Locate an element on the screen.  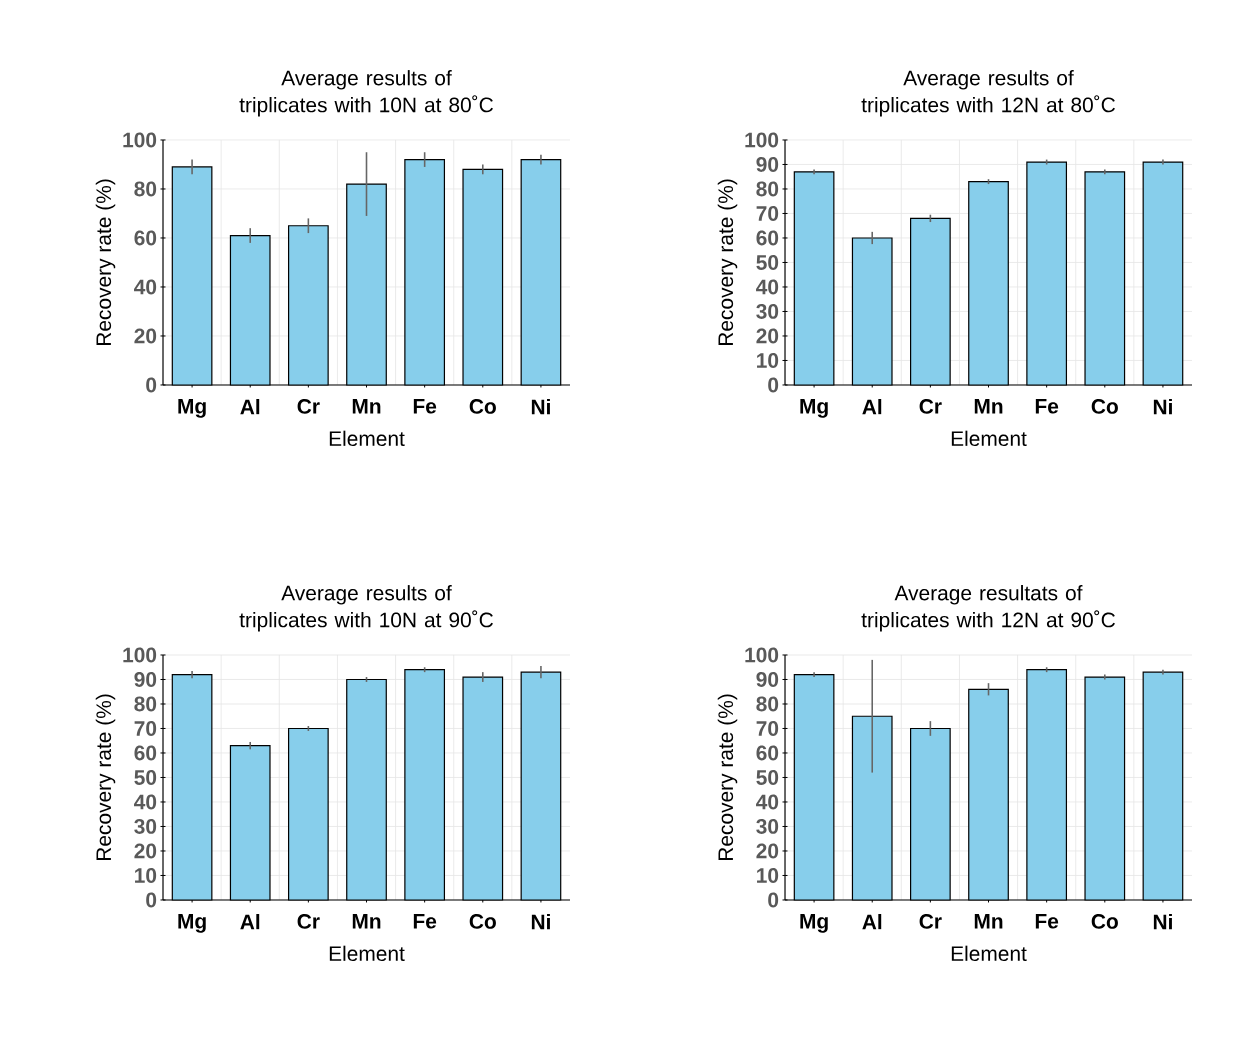
chart-title: Average results of triplicates with 12N at 80˚C is located at coordinates (988, 93).